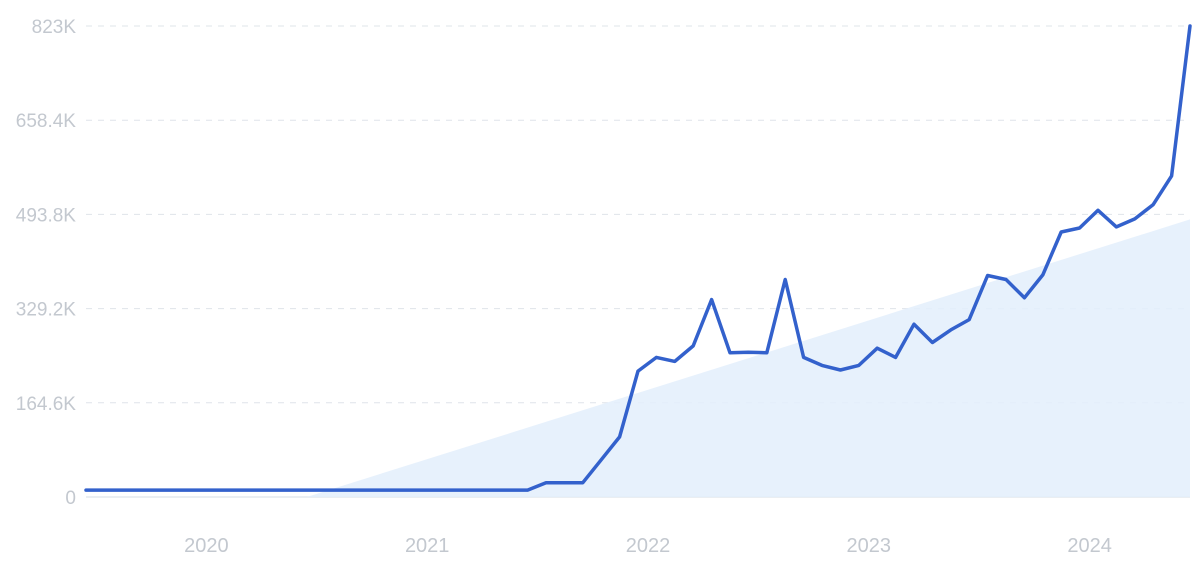 This screenshot has height=565, width=1200. I want to click on x-axis-ticks: 2020 2021 2022 2023 2024, so click(648, 546).